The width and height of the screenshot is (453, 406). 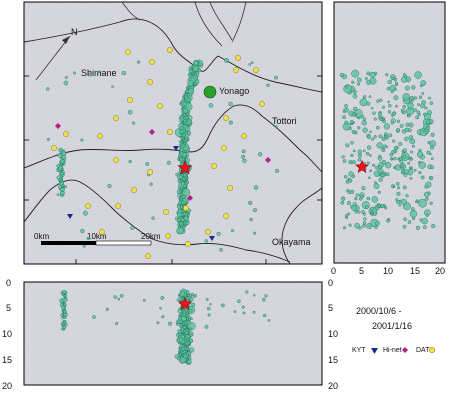 I want to click on side-tick-10: 10, so click(x=388, y=271).